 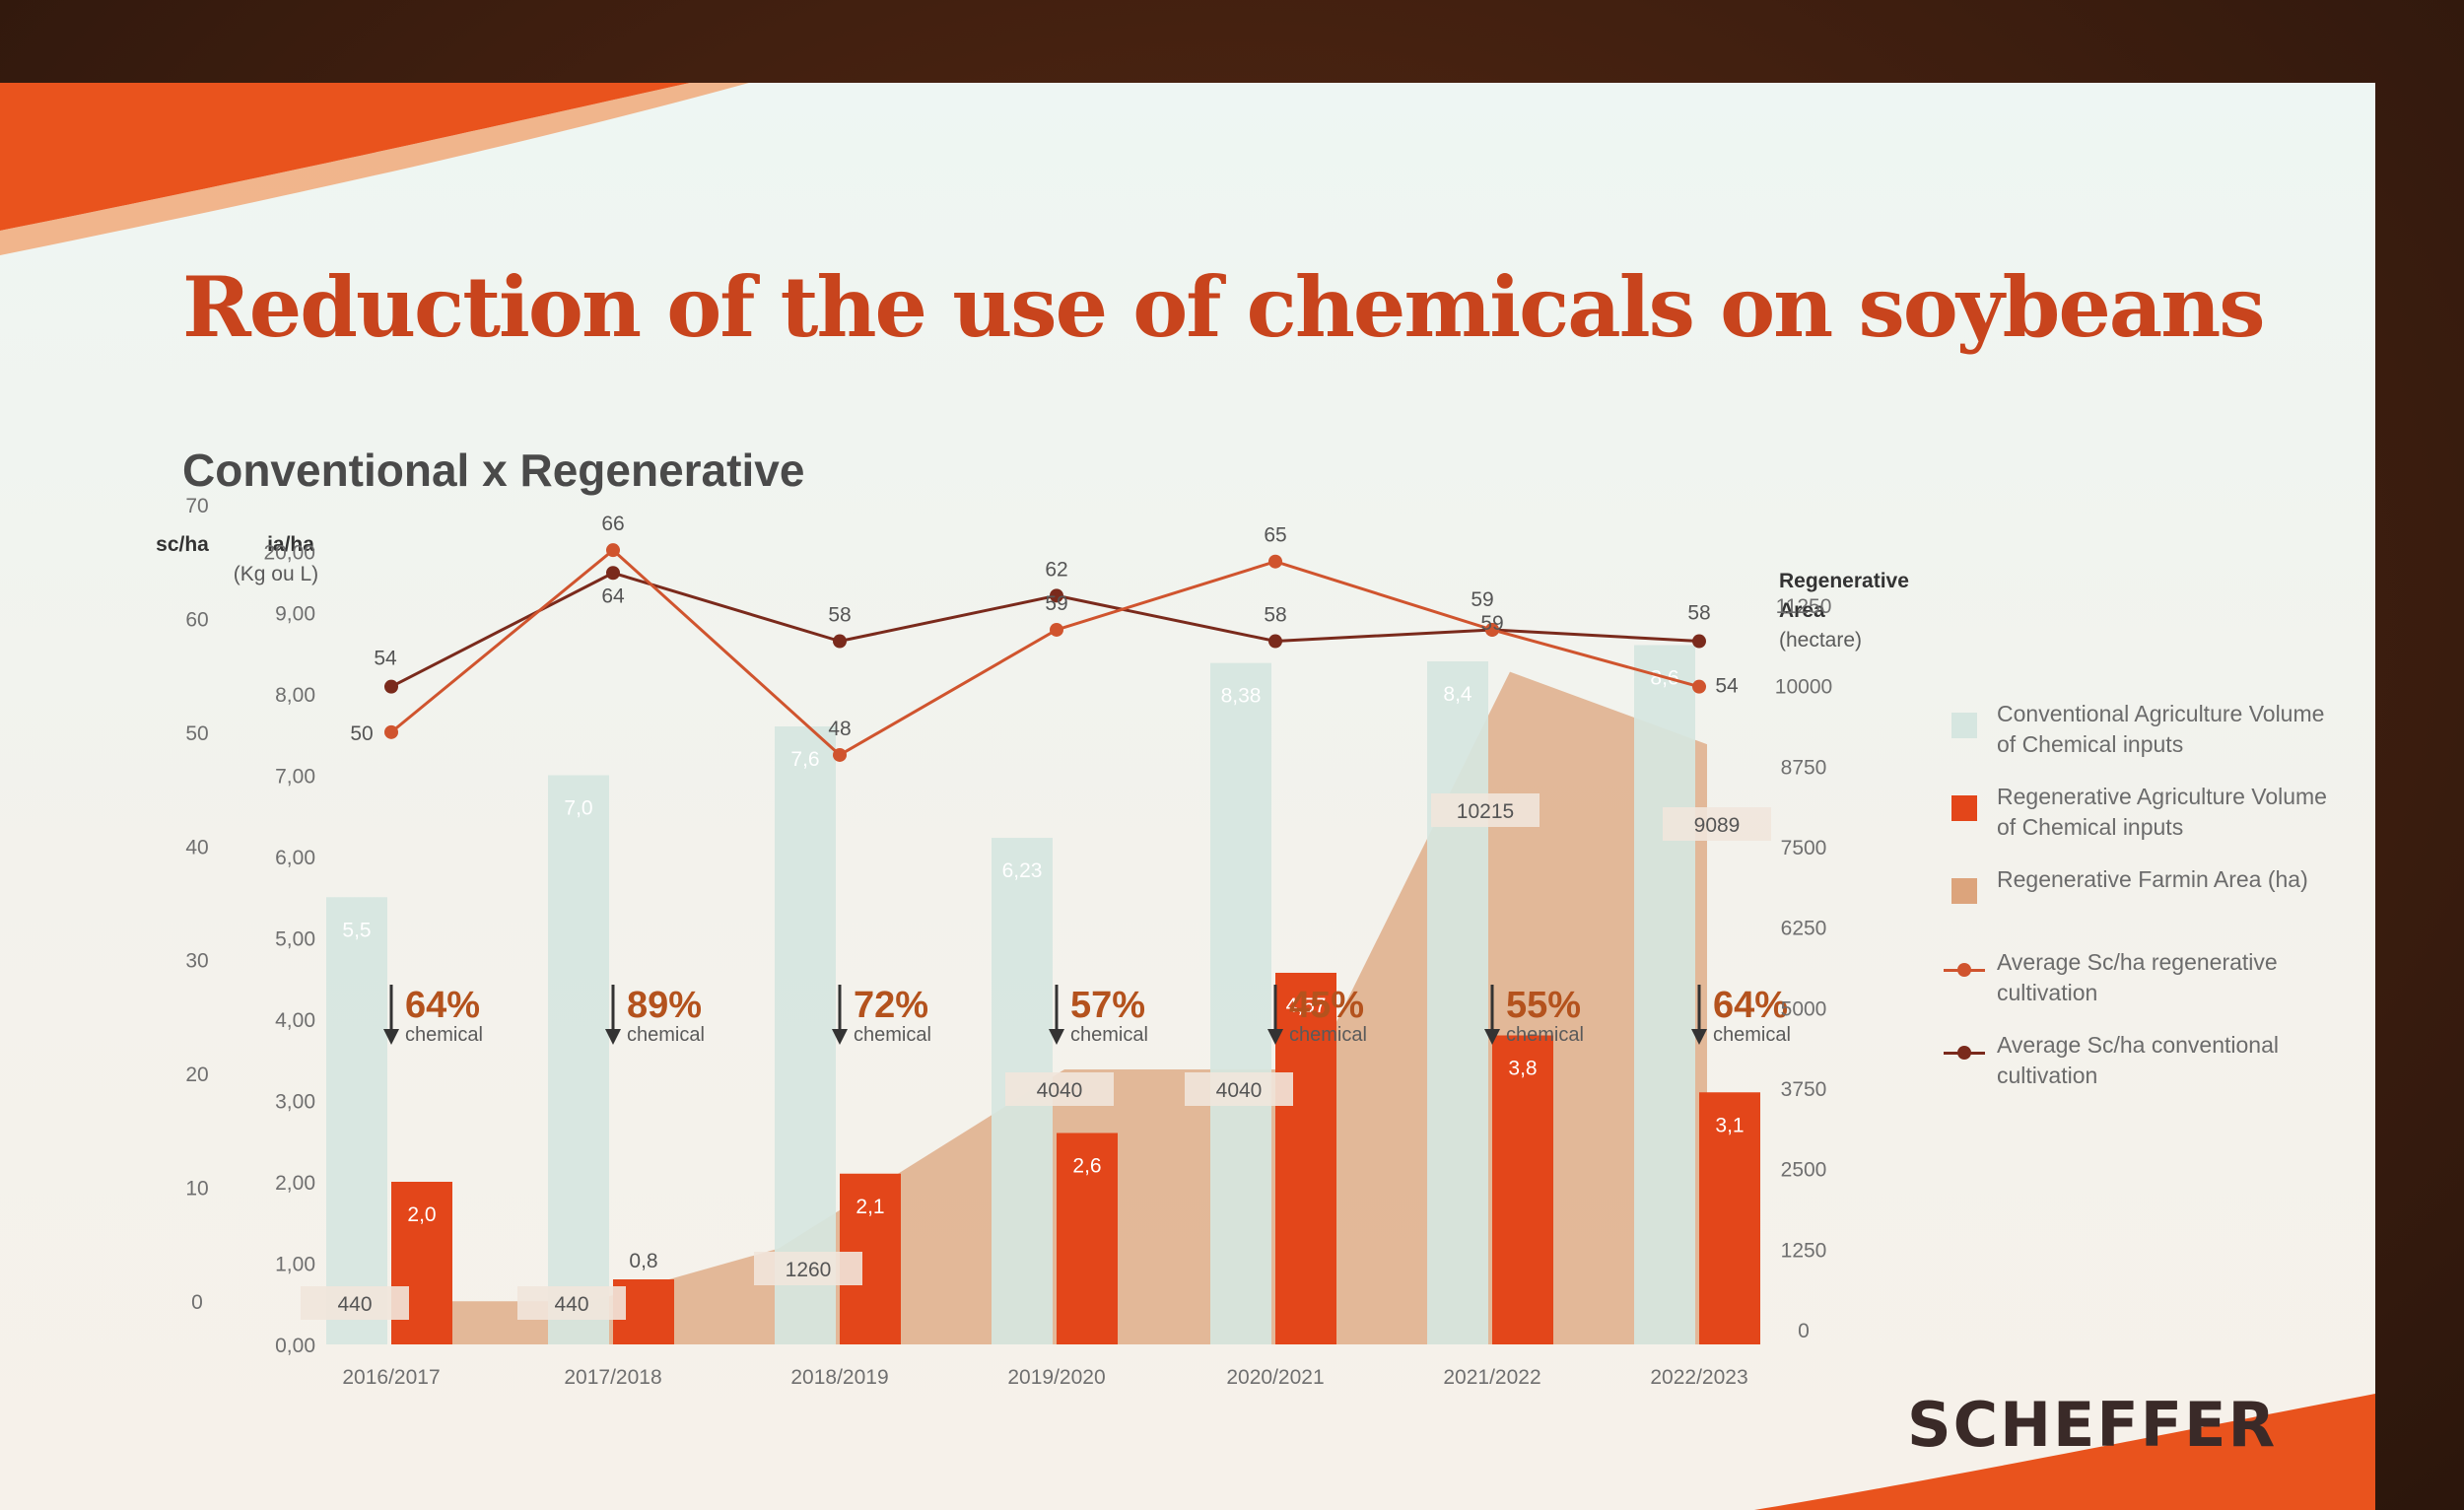 I want to click on legend-dot-regen, so click(x=1964, y=970).